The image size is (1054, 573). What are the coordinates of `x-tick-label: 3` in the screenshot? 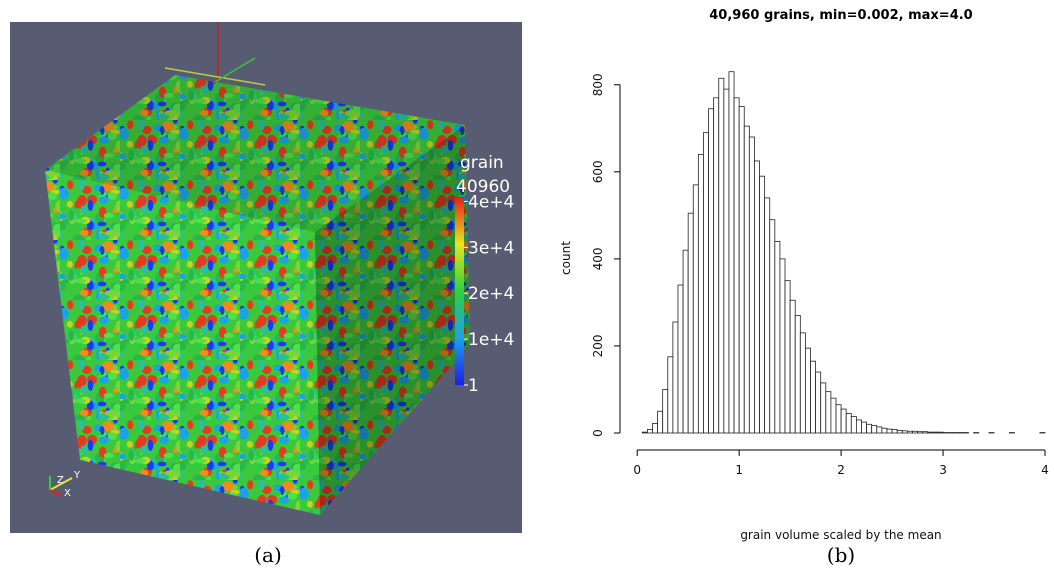 It's located at (943, 470).